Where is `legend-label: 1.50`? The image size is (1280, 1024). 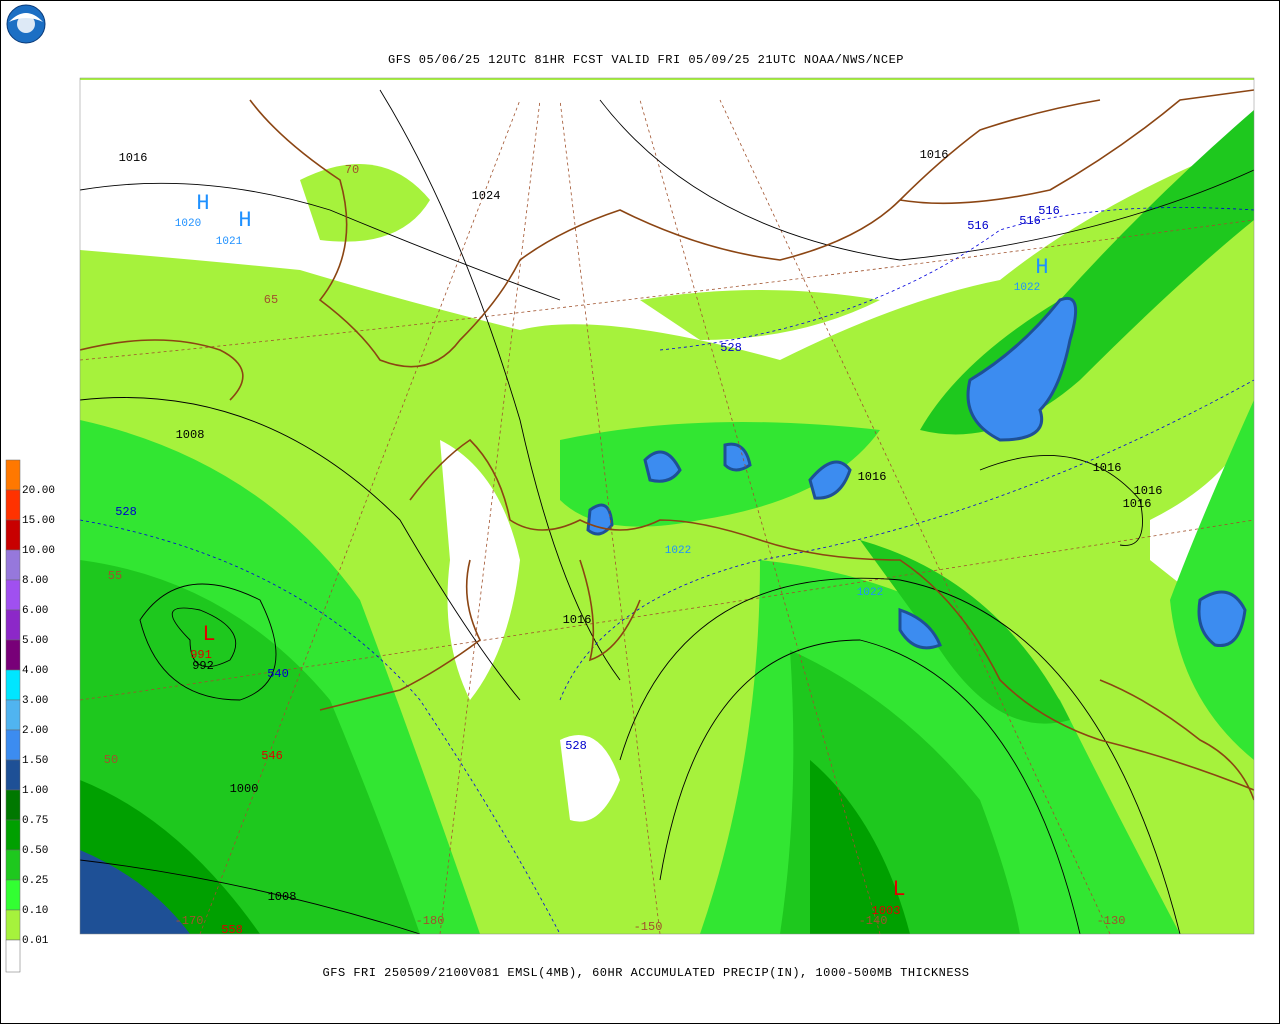 legend-label: 1.50 is located at coordinates (35, 761).